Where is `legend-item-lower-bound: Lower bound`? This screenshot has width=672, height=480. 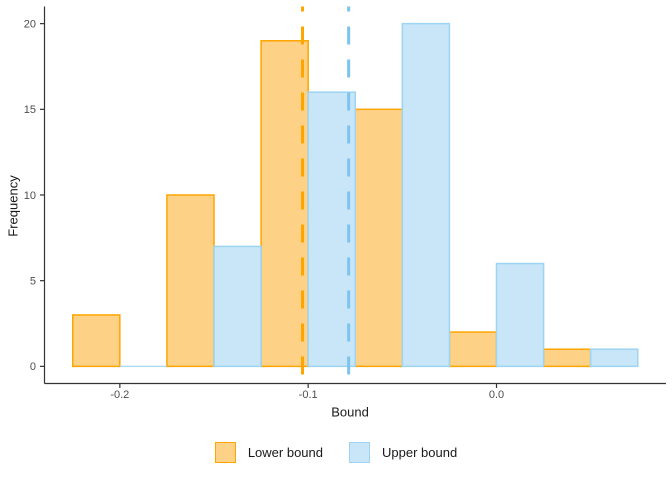 legend-item-lower-bound: Lower bound is located at coordinates (268, 452).